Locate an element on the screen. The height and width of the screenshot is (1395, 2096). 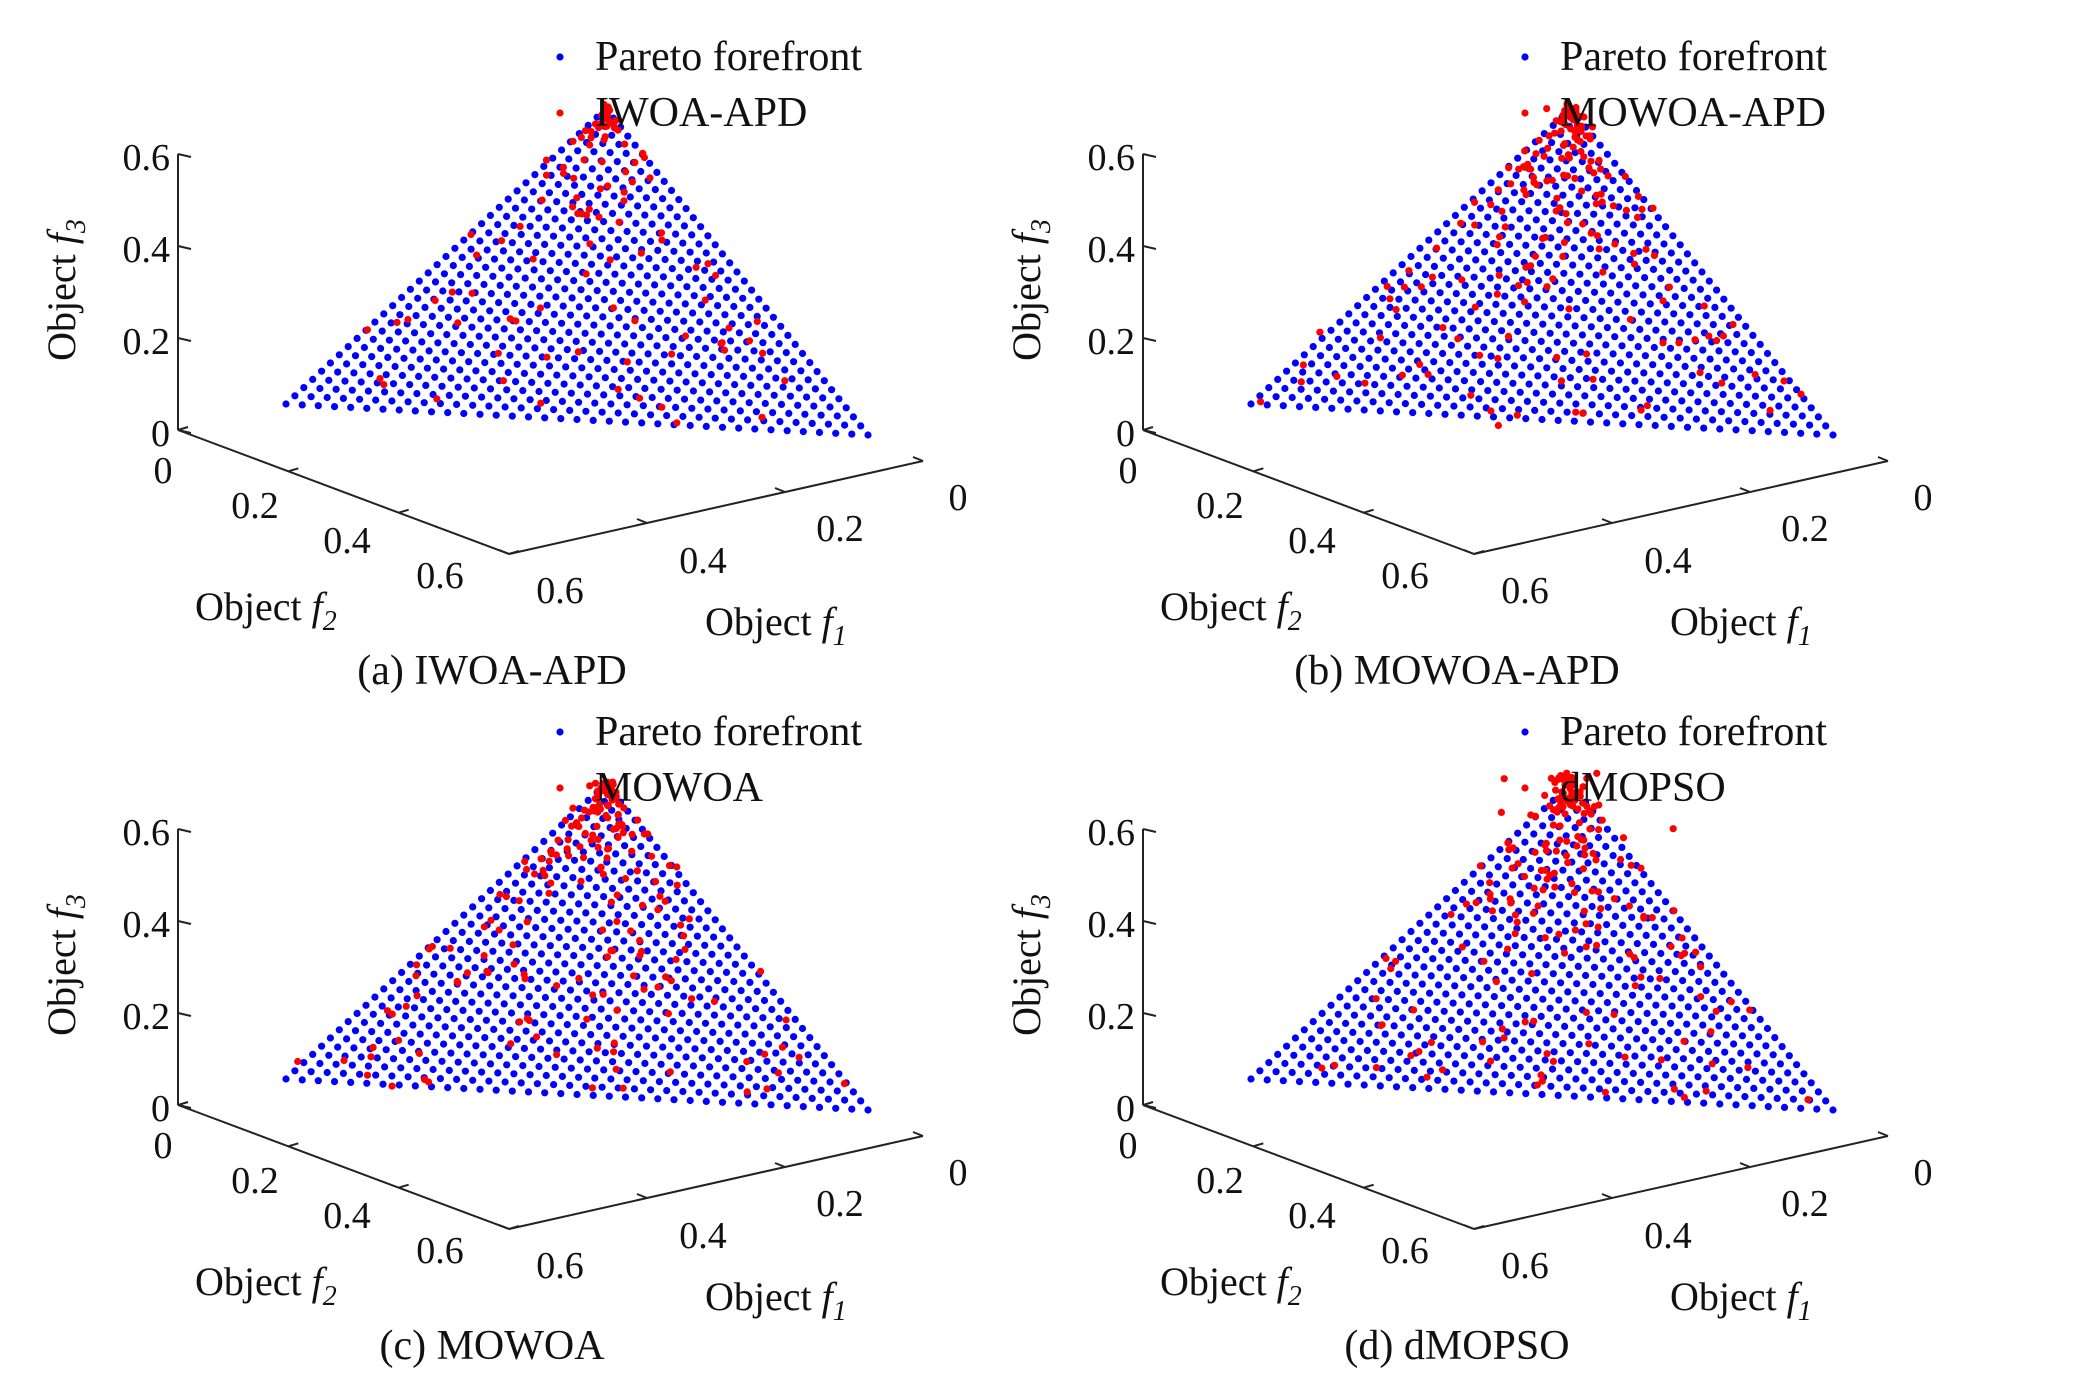
z-tick-label: 0.4 is located at coordinates (147, 925).